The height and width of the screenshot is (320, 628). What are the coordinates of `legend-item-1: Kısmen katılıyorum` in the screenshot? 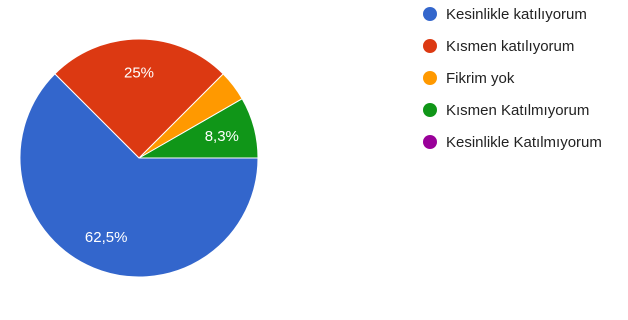 It's located at (498, 46).